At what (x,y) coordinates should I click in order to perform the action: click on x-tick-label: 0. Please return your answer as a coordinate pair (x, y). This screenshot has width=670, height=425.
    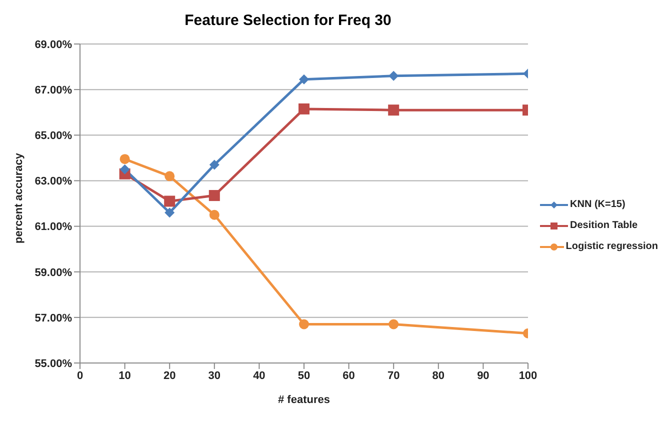
    Looking at the image, I should click on (80, 376).